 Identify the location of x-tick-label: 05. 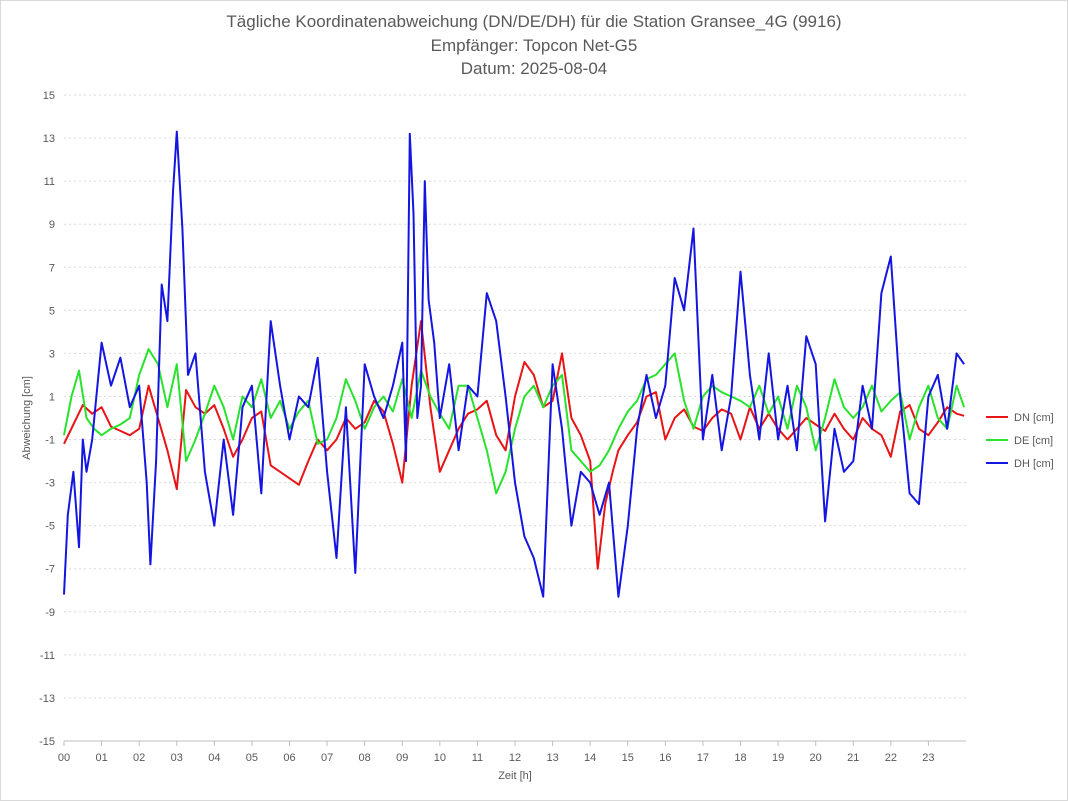
(252, 758).